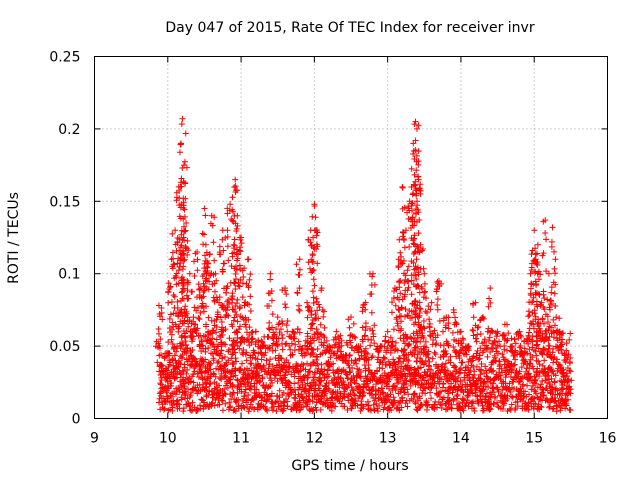 This screenshot has height=480, width=640. What do you see at coordinates (388, 439) in the screenshot?
I see `x-tick-label: 13` at bounding box center [388, 439].